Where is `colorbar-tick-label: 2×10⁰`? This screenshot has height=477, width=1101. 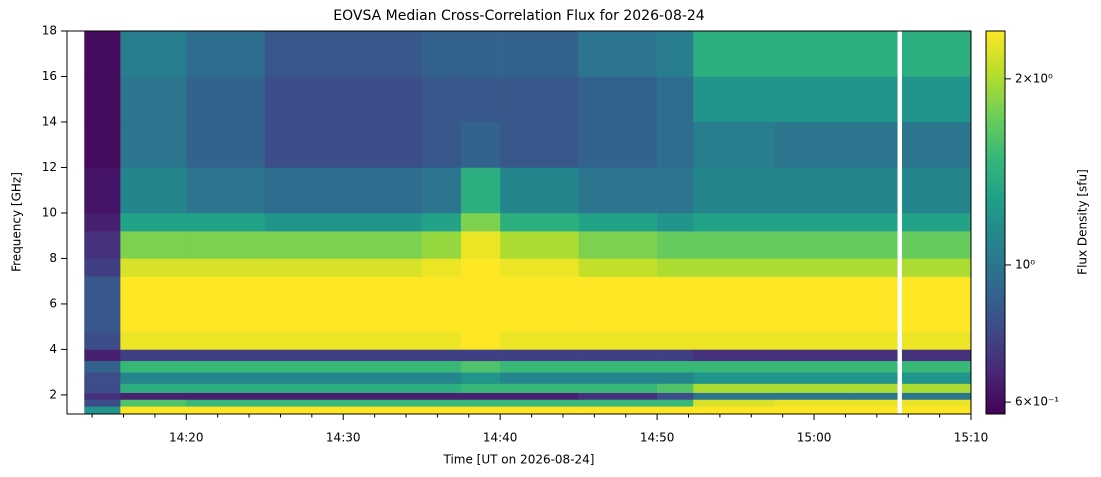 colorbar-tick-label: 2×10⁰ is located at coordinates (1034, 78).